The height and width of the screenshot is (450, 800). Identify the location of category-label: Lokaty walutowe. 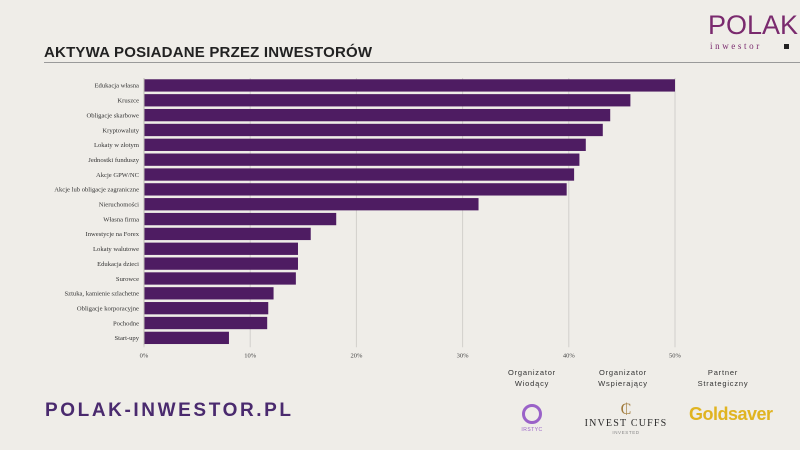
(116, 249).